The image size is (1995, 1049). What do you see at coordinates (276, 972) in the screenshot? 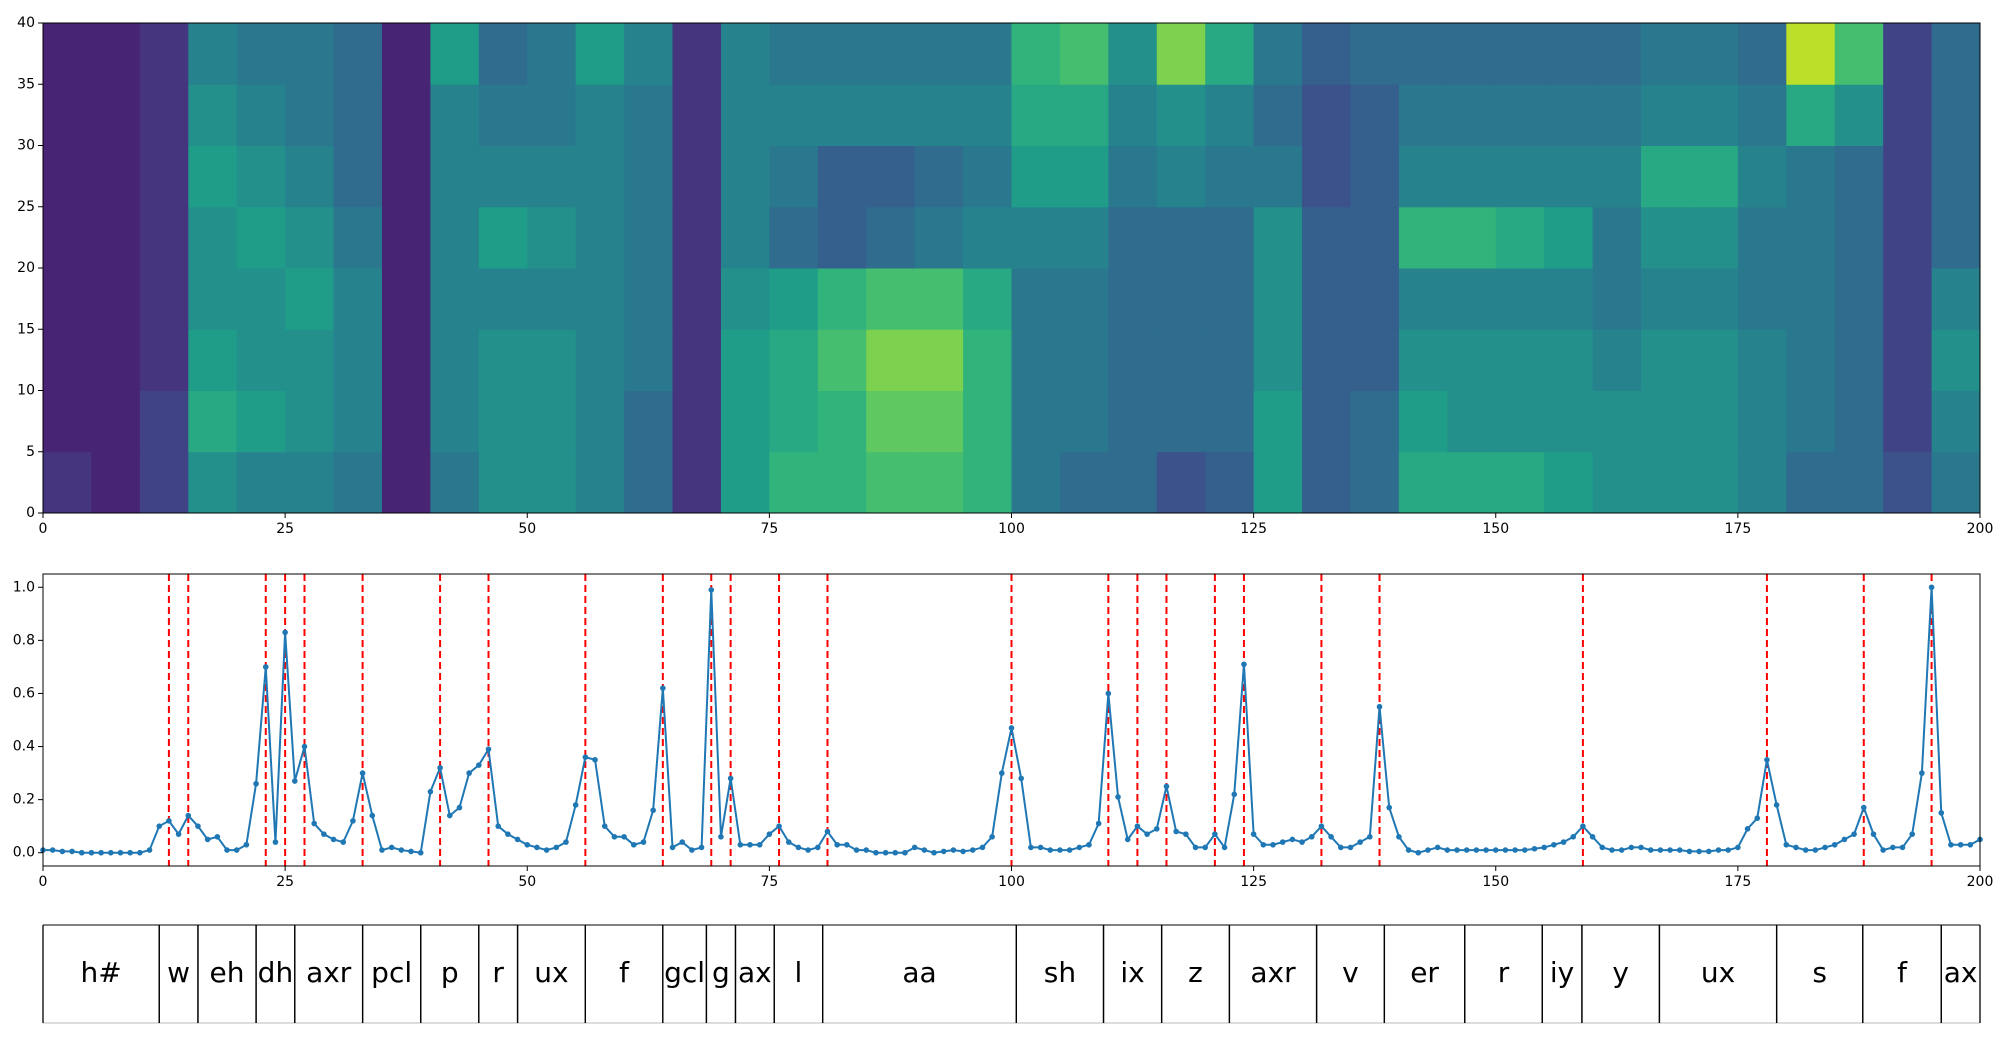
I see `segment-label: dh` at bounding box center [276, 972].